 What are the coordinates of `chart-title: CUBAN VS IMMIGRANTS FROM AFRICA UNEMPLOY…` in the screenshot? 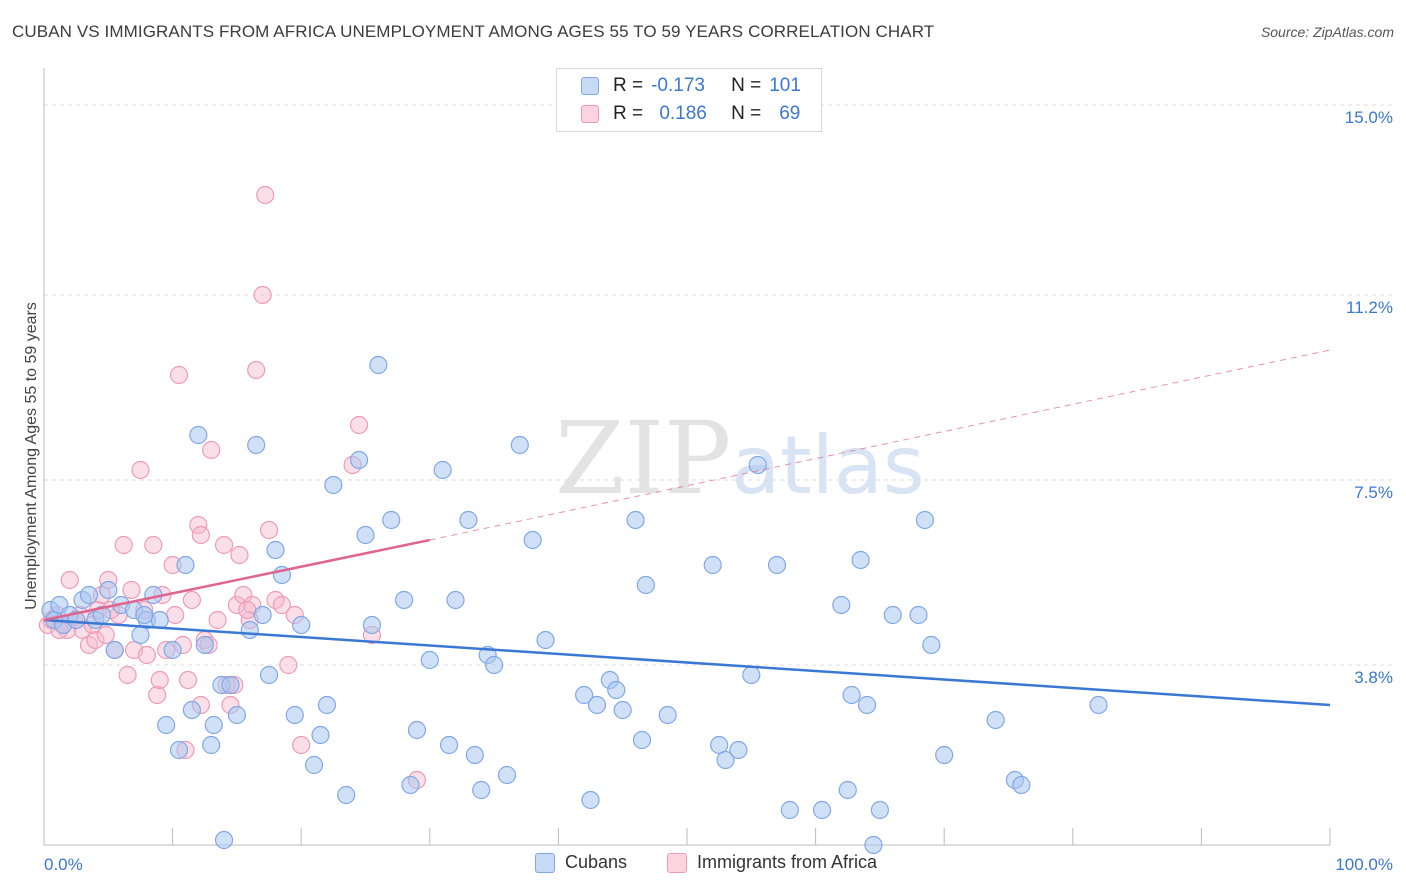 It's located at (473, 31).